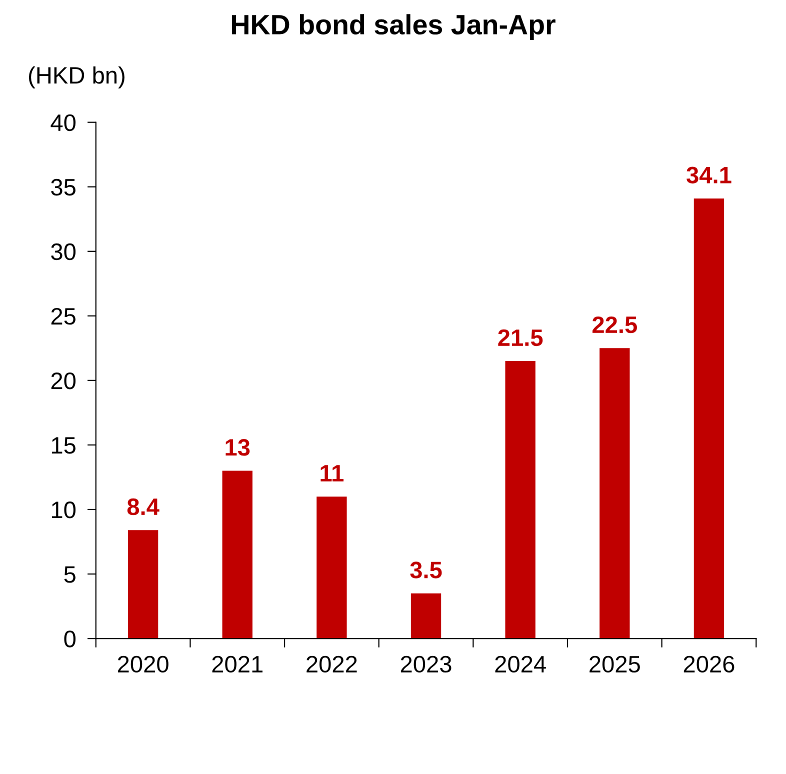 Image resolution: width=786 pixels, height=774 pixels. Describe the element at coordinates (615, 664) in the screenshot. I see `x-tick-label: 2025` at that location.